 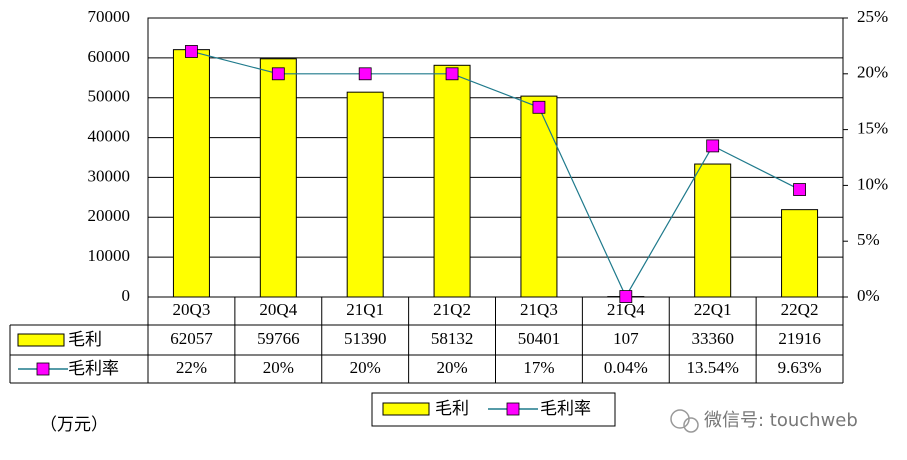 What do you see at coordinates (365, 338) in the screenshot?
I see `table-cell: 51390` at bounding box center [365, 338].